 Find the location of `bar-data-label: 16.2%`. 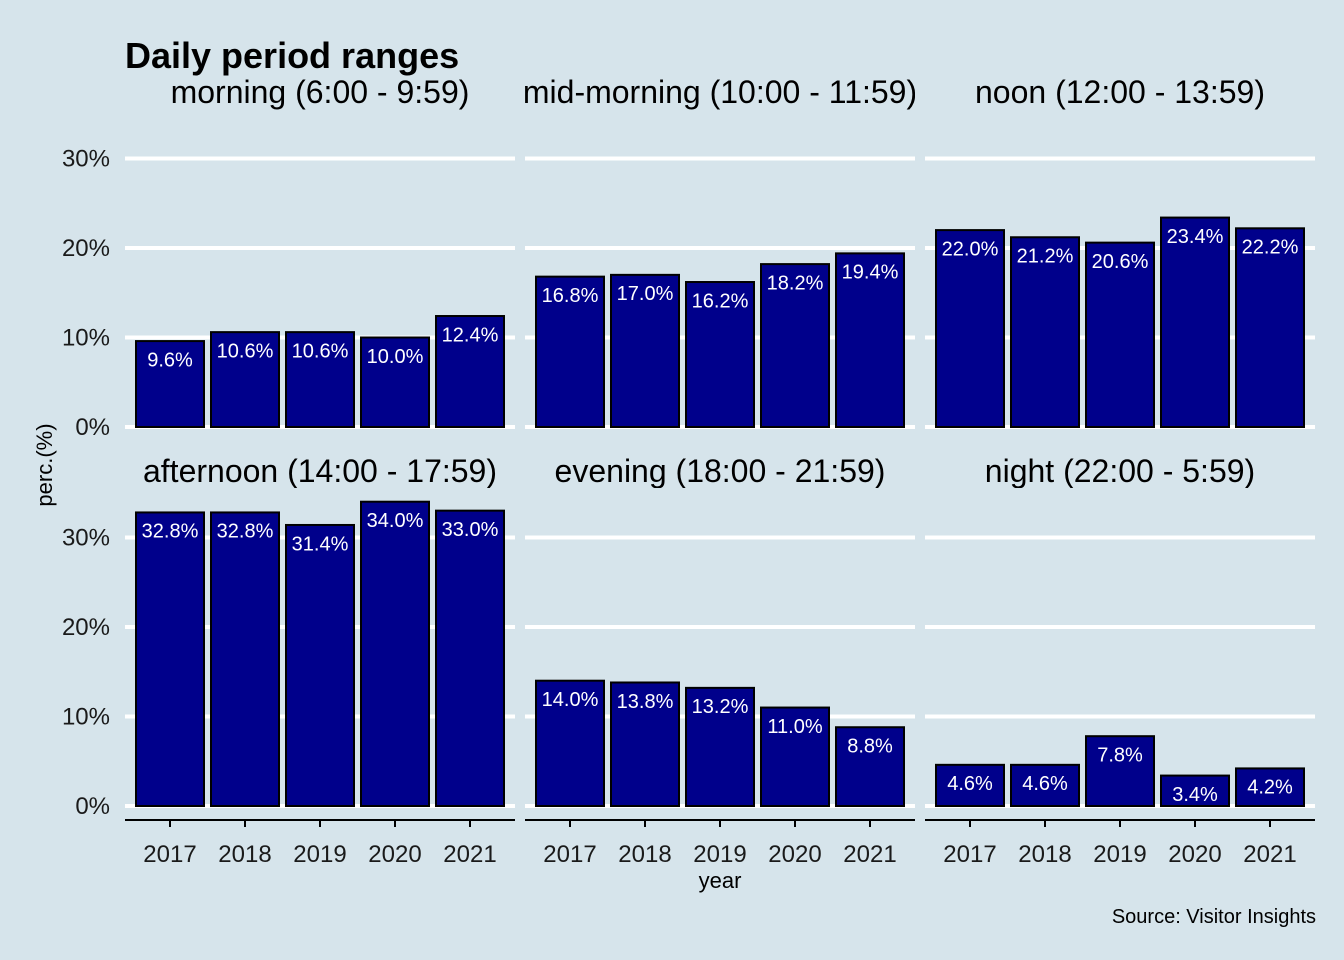

bar-data-label: 16.2% is located at coordinates (720, 301).